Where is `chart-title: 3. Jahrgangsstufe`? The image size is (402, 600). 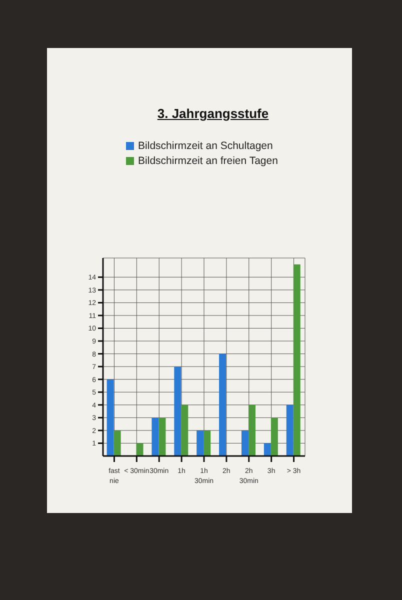 chart-title: 3. Jahrgangsstufe is located at coordinates (213, 113).